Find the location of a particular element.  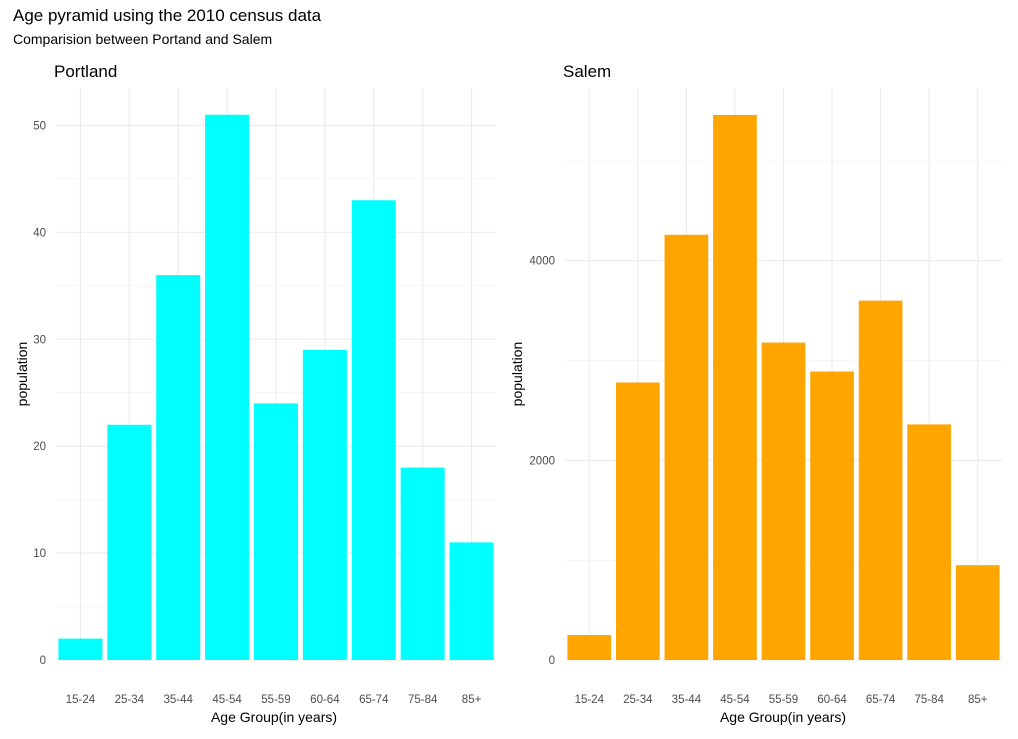

portland-y-tick-label: 30 is located at coordinates (39, 340).